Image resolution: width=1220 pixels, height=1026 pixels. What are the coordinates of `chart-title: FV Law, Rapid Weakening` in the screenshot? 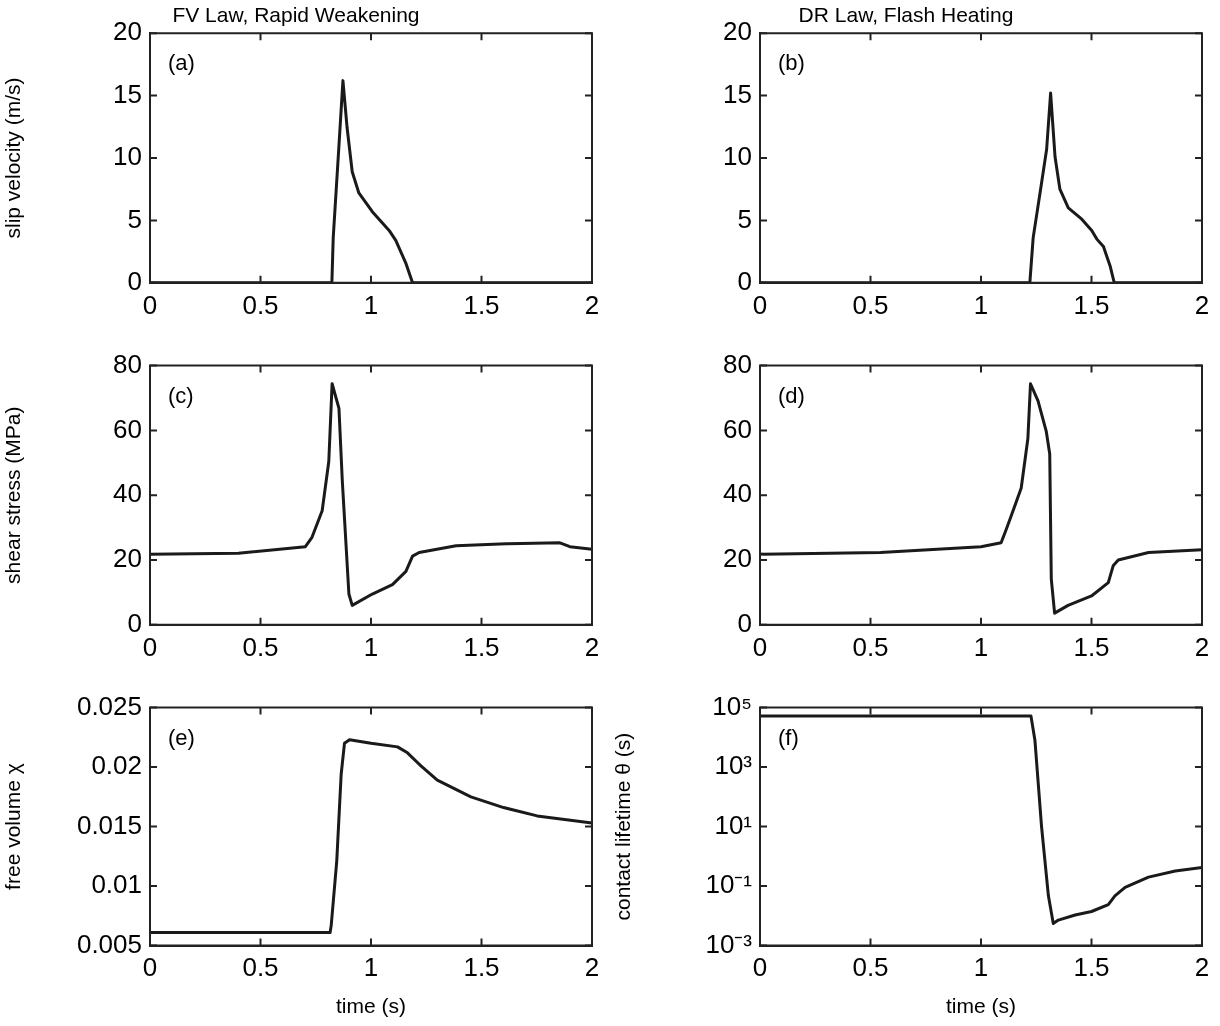 It's located at (296, 15).